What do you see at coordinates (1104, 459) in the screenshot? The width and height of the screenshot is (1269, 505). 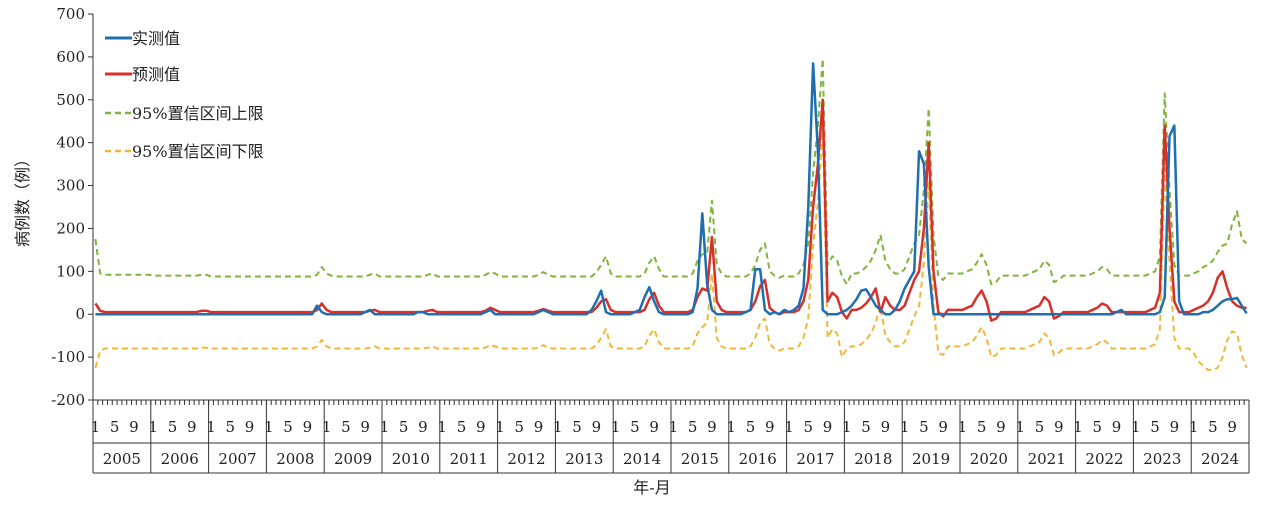 I see `year-label: 2022` at bounding box center [1104, 459].